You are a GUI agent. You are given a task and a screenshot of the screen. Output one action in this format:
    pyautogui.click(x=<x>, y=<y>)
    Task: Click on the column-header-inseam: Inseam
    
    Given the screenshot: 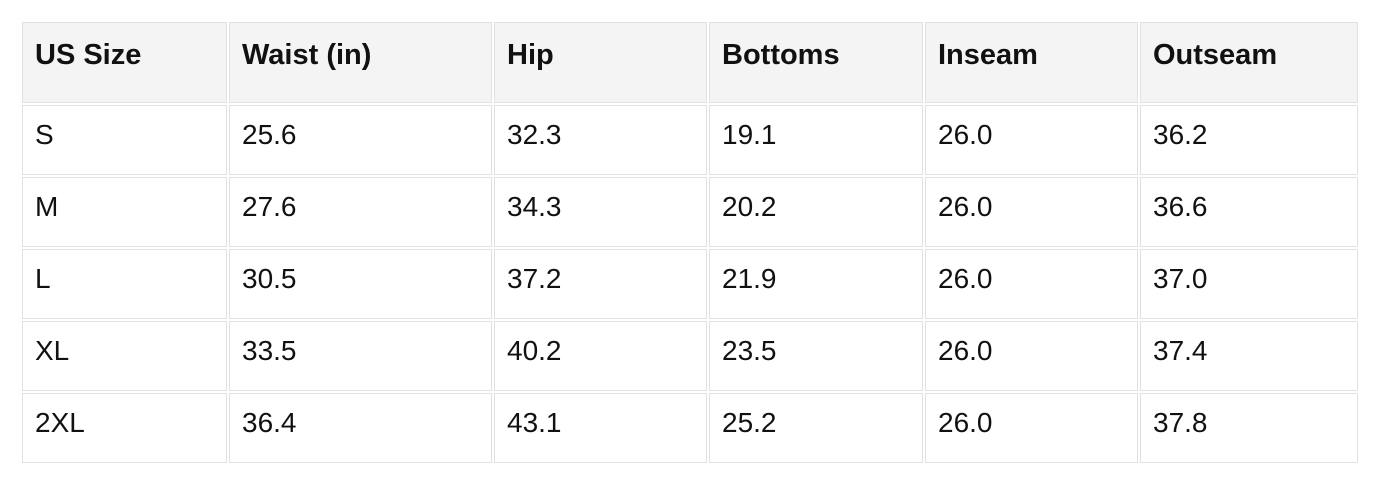 What is the action you would take?
    pyautogui.click(x=1031, y=62)
    